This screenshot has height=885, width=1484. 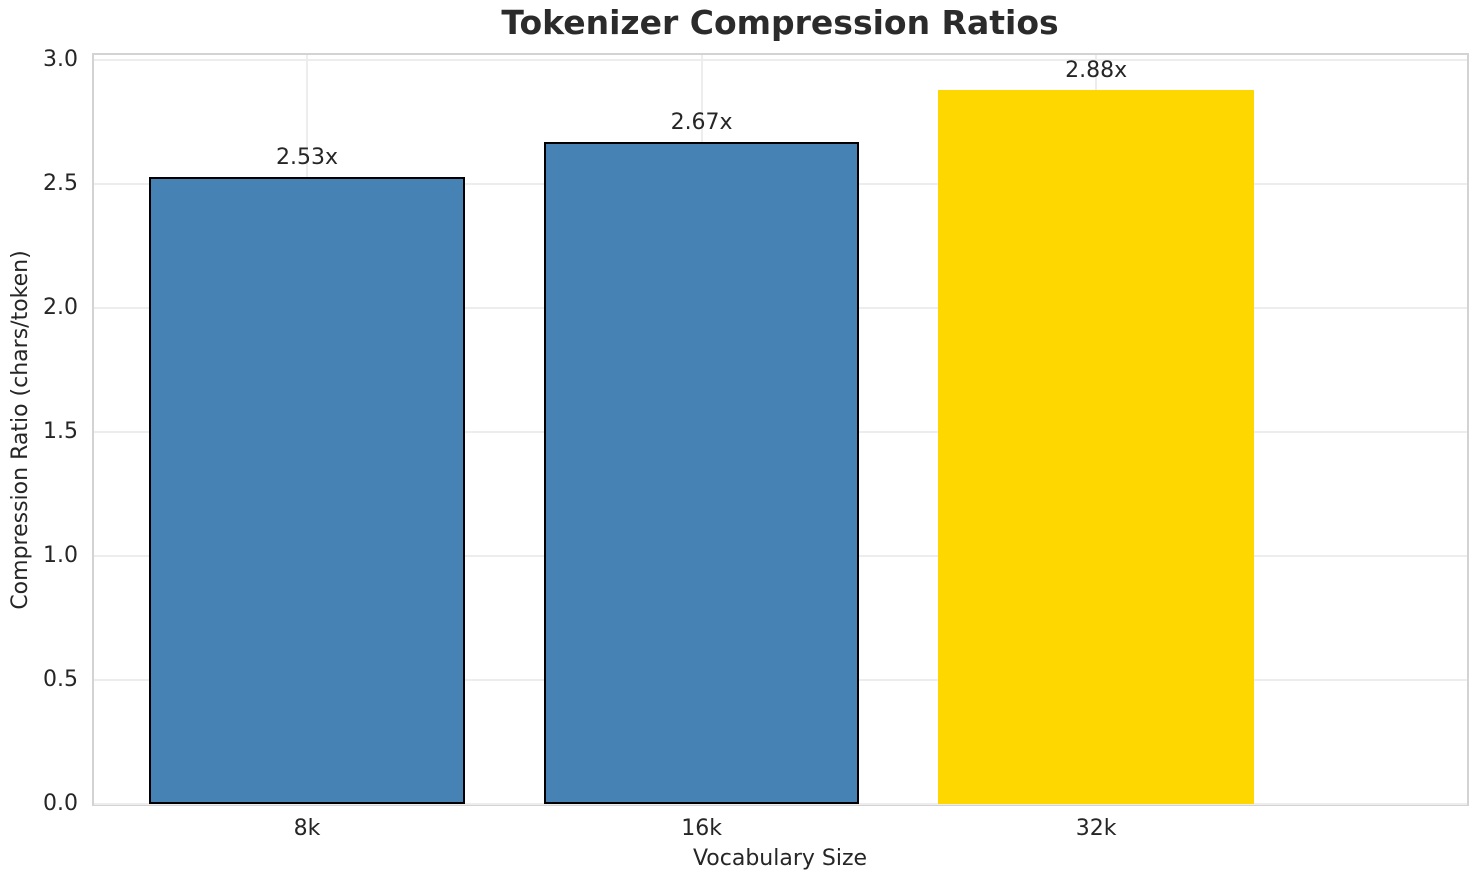 What do you see at coordinates (701, 828) in the screenshot?
I see `x-tick-label: 16k` at bounding box center [701, 828].